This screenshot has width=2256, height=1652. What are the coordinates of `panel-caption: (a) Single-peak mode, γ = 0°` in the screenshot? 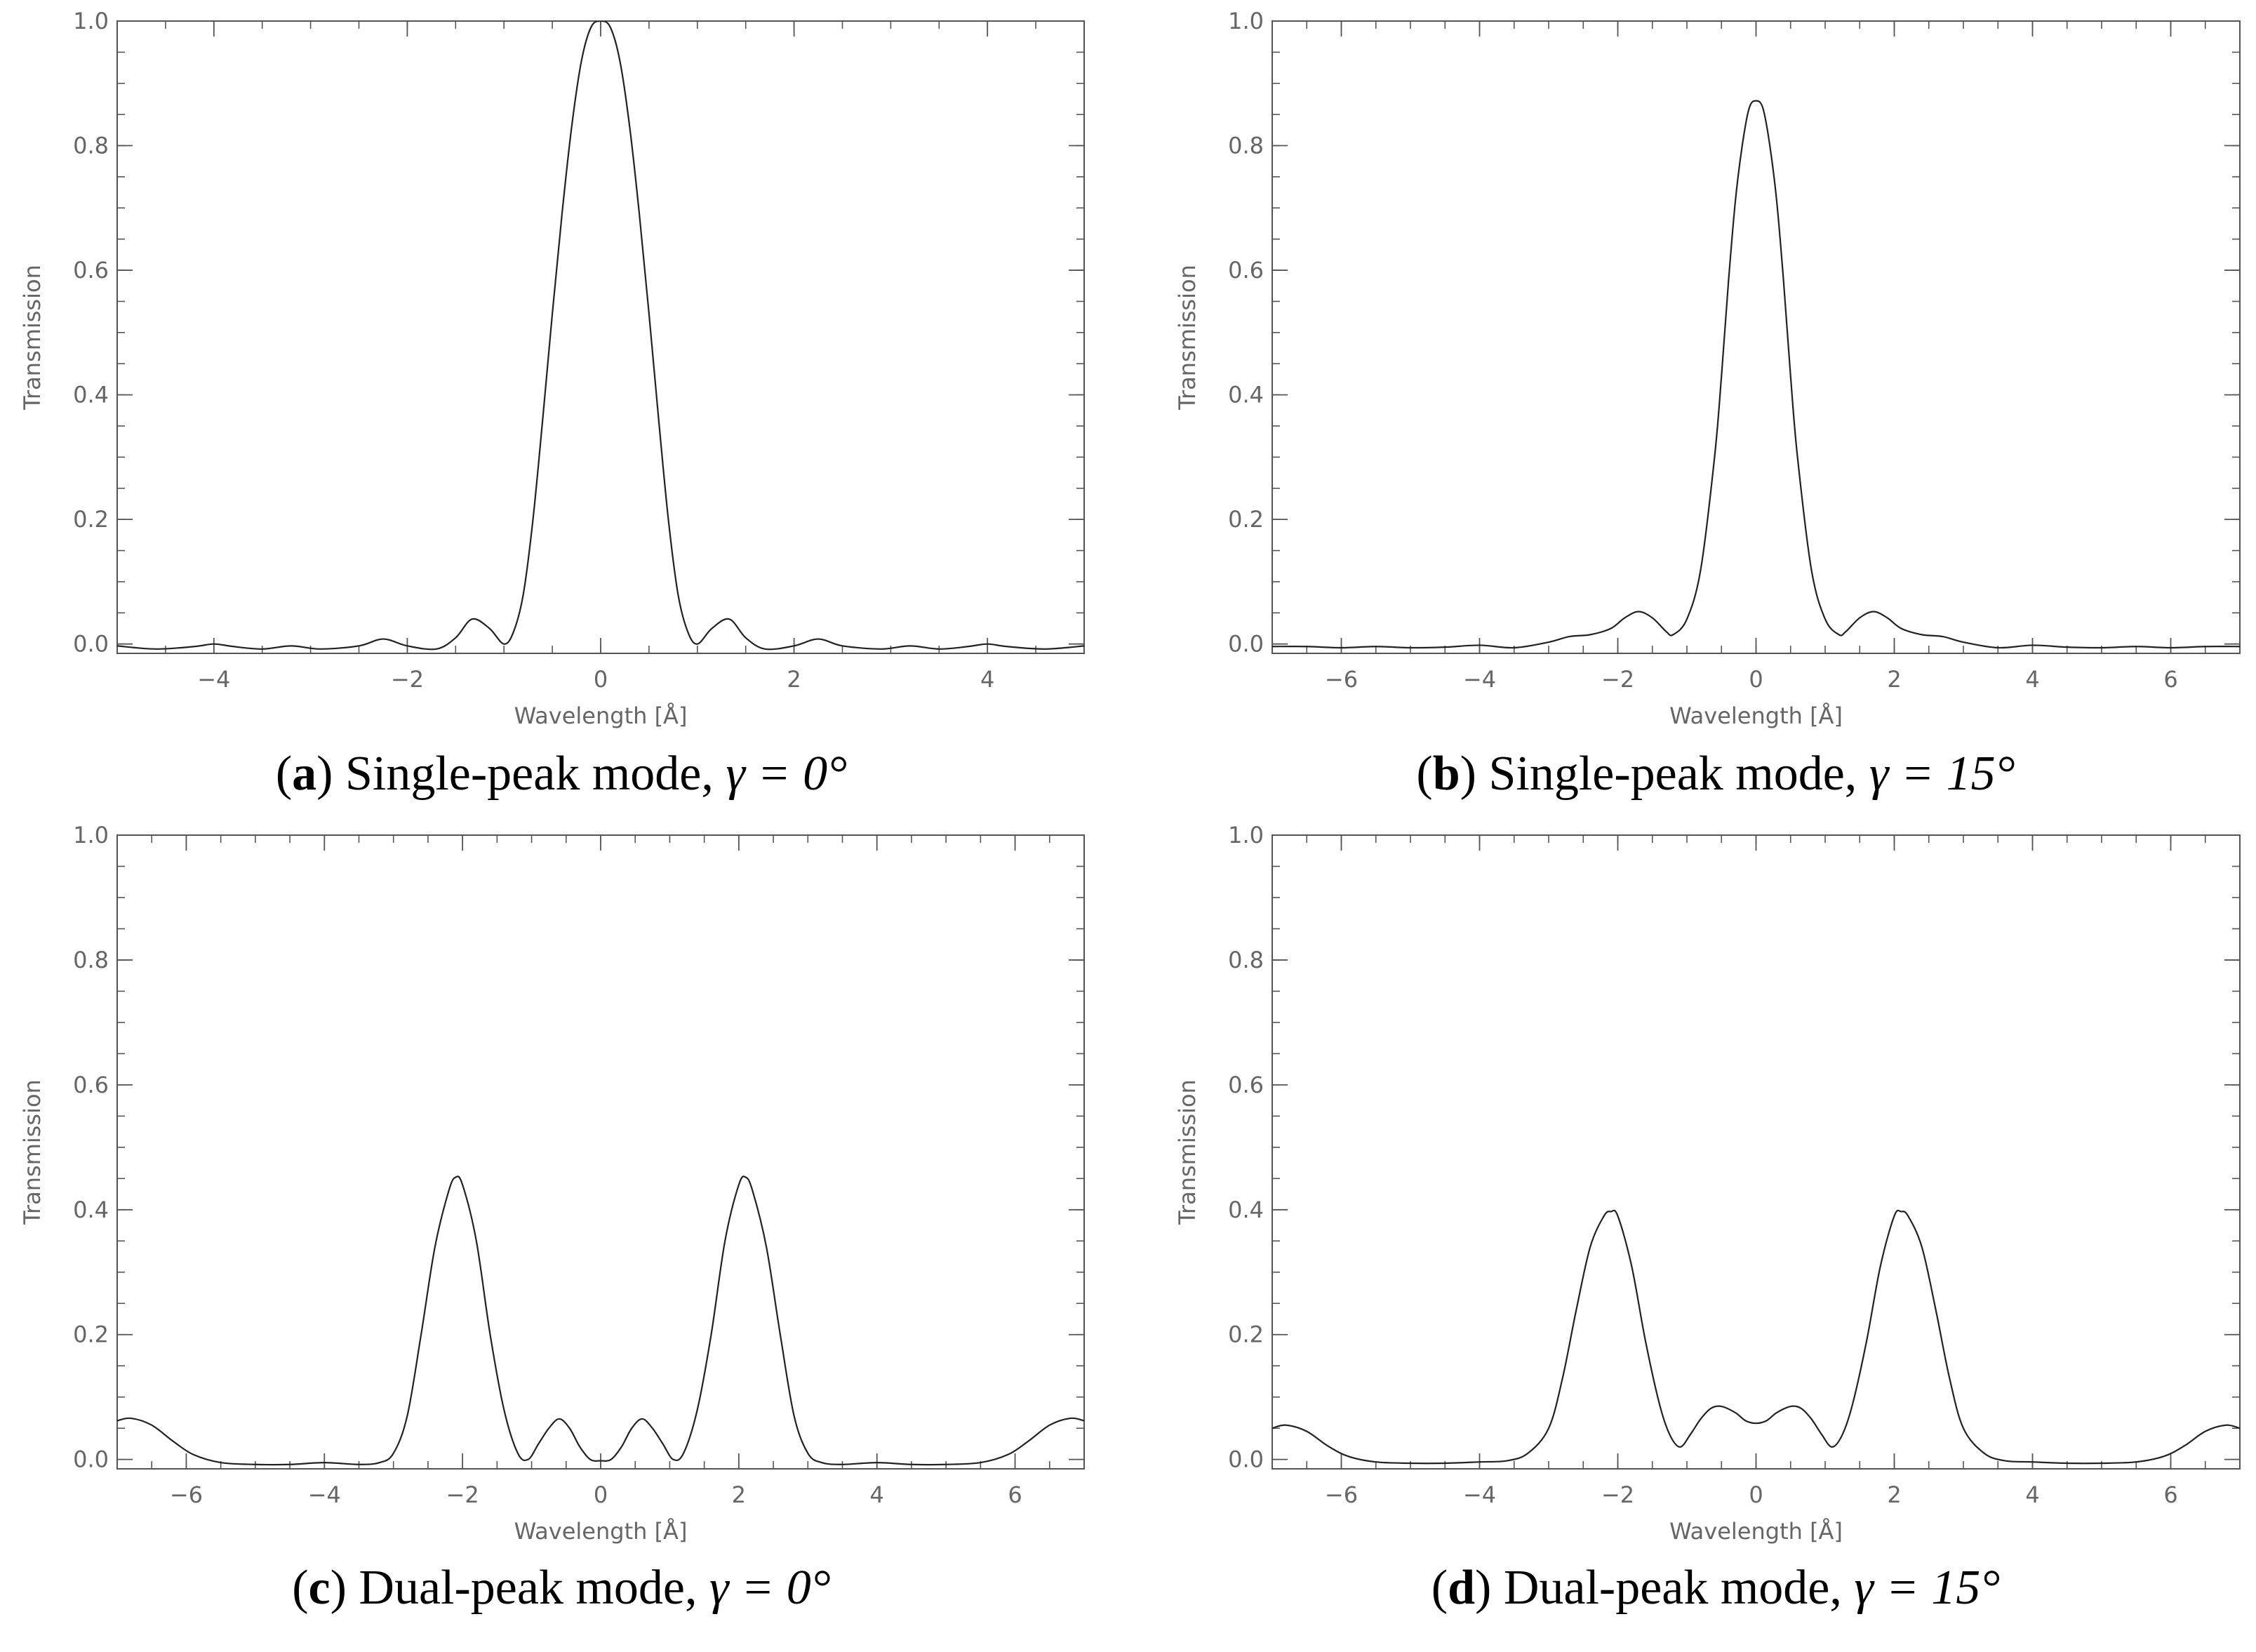 It's located at (561, 774).